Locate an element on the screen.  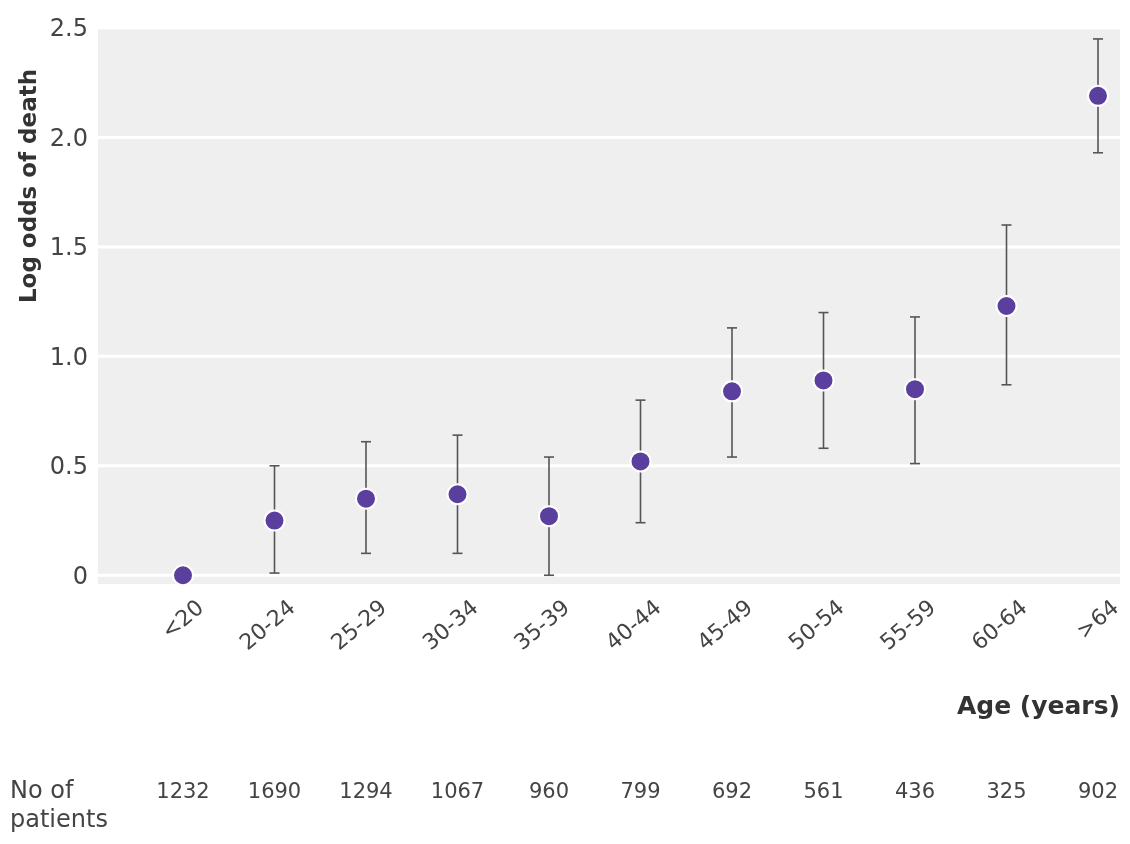
y-tick-label: 2.0 is located at coordinates (68, 137).